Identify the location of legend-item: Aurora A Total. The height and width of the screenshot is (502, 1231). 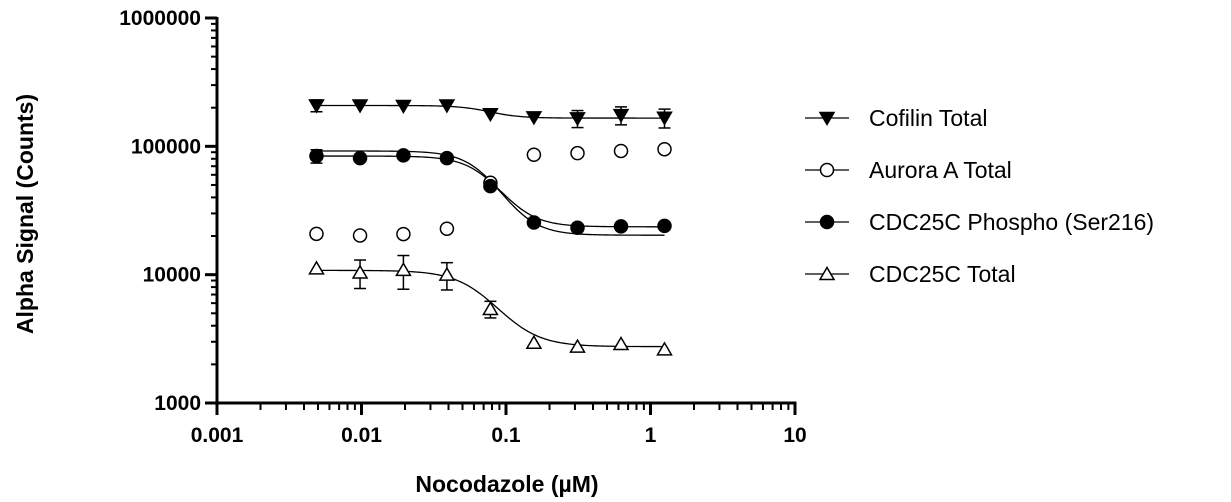
(908, 170).